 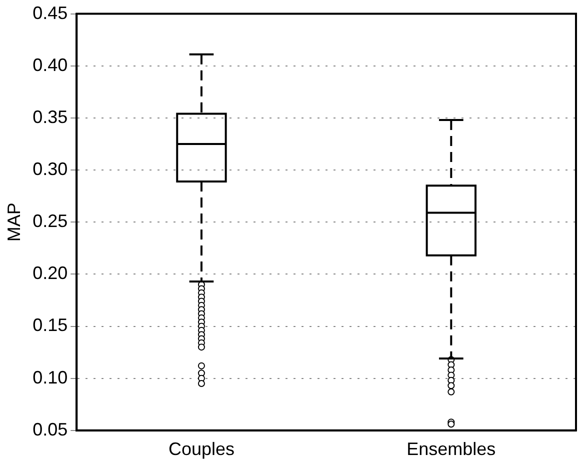 I want to click on x-tick-label: Couples, so click(x=201, y=449).